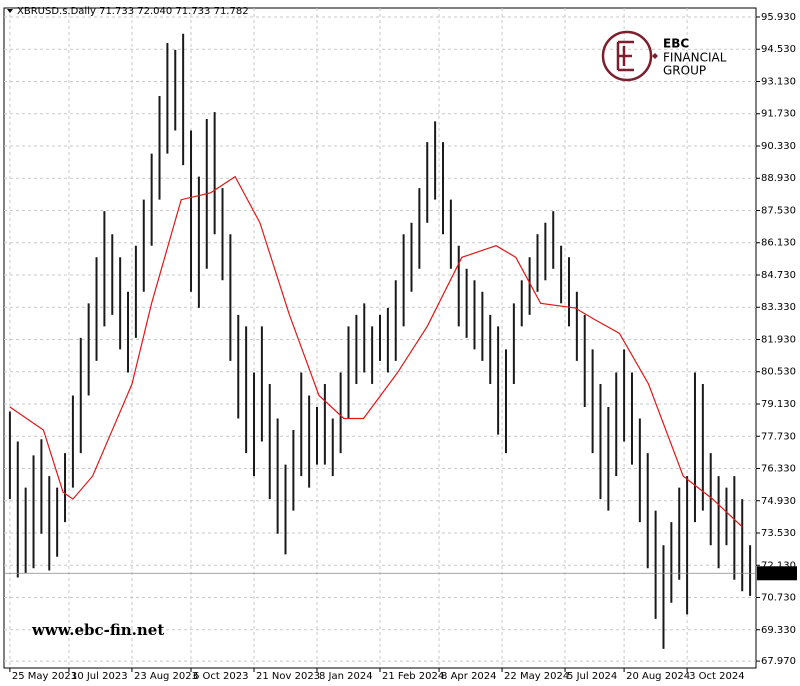 The image size is (800, 686). Describe the element at coordinates (778, 469) in the screenshot. I see `y-tick-label: 76.330` at that location.